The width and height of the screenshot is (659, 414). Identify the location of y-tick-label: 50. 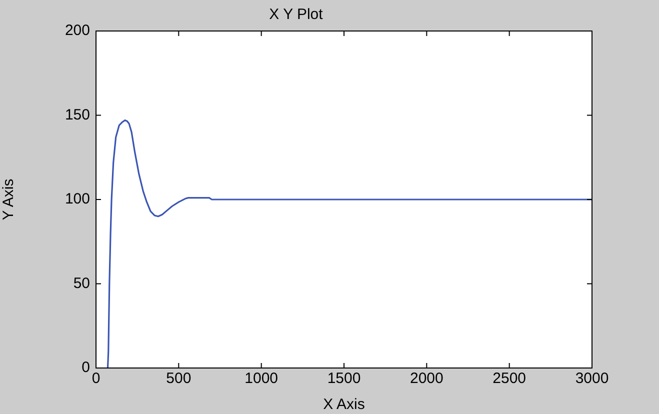
(81, 283).